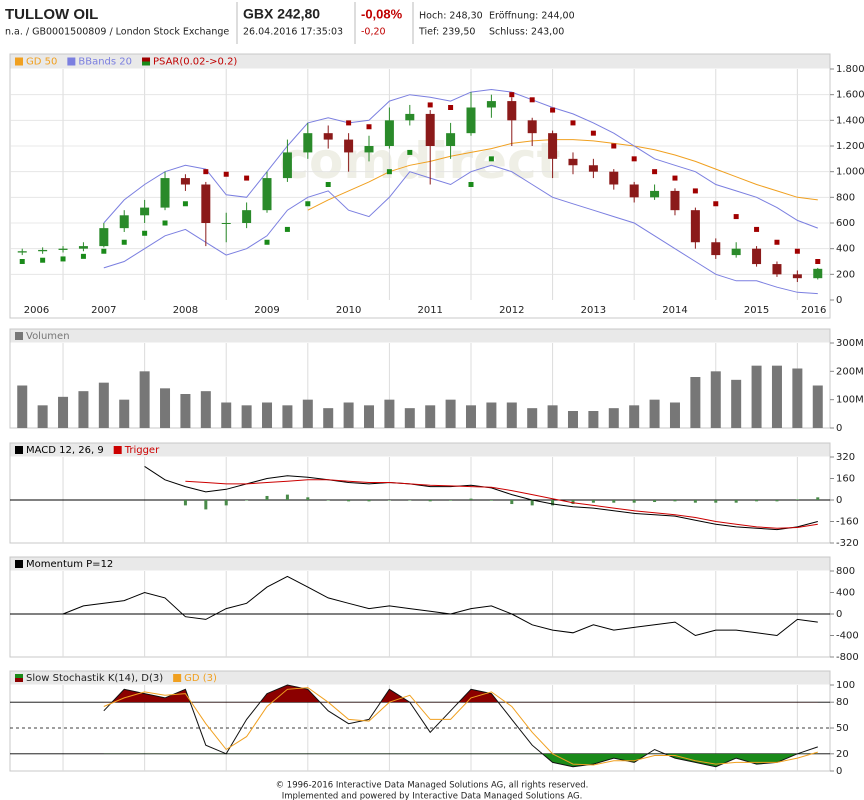  What do you see at coordinates (850, 120) in the screenshot?
I see `y-tick-label: 1.400` at bounding box center [850, 120].